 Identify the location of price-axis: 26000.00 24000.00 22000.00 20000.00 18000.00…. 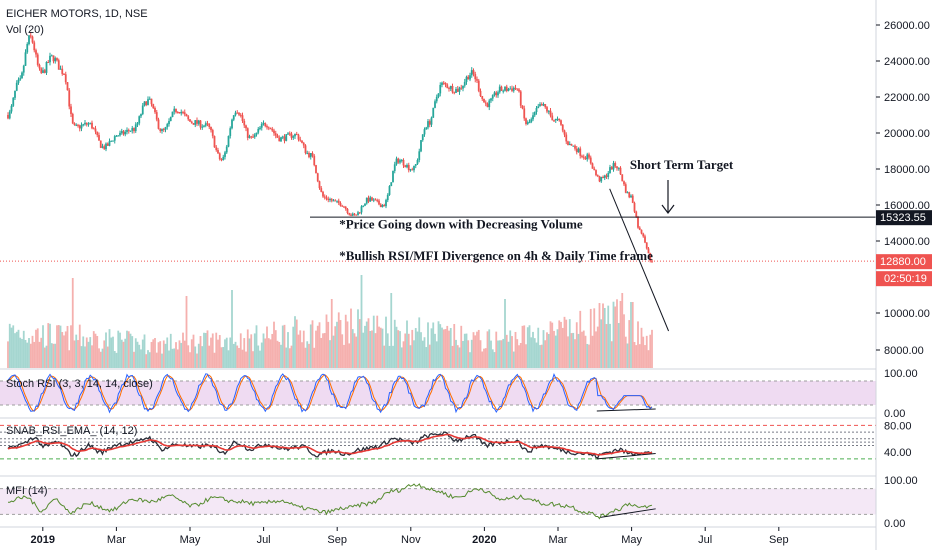
(903, 275).